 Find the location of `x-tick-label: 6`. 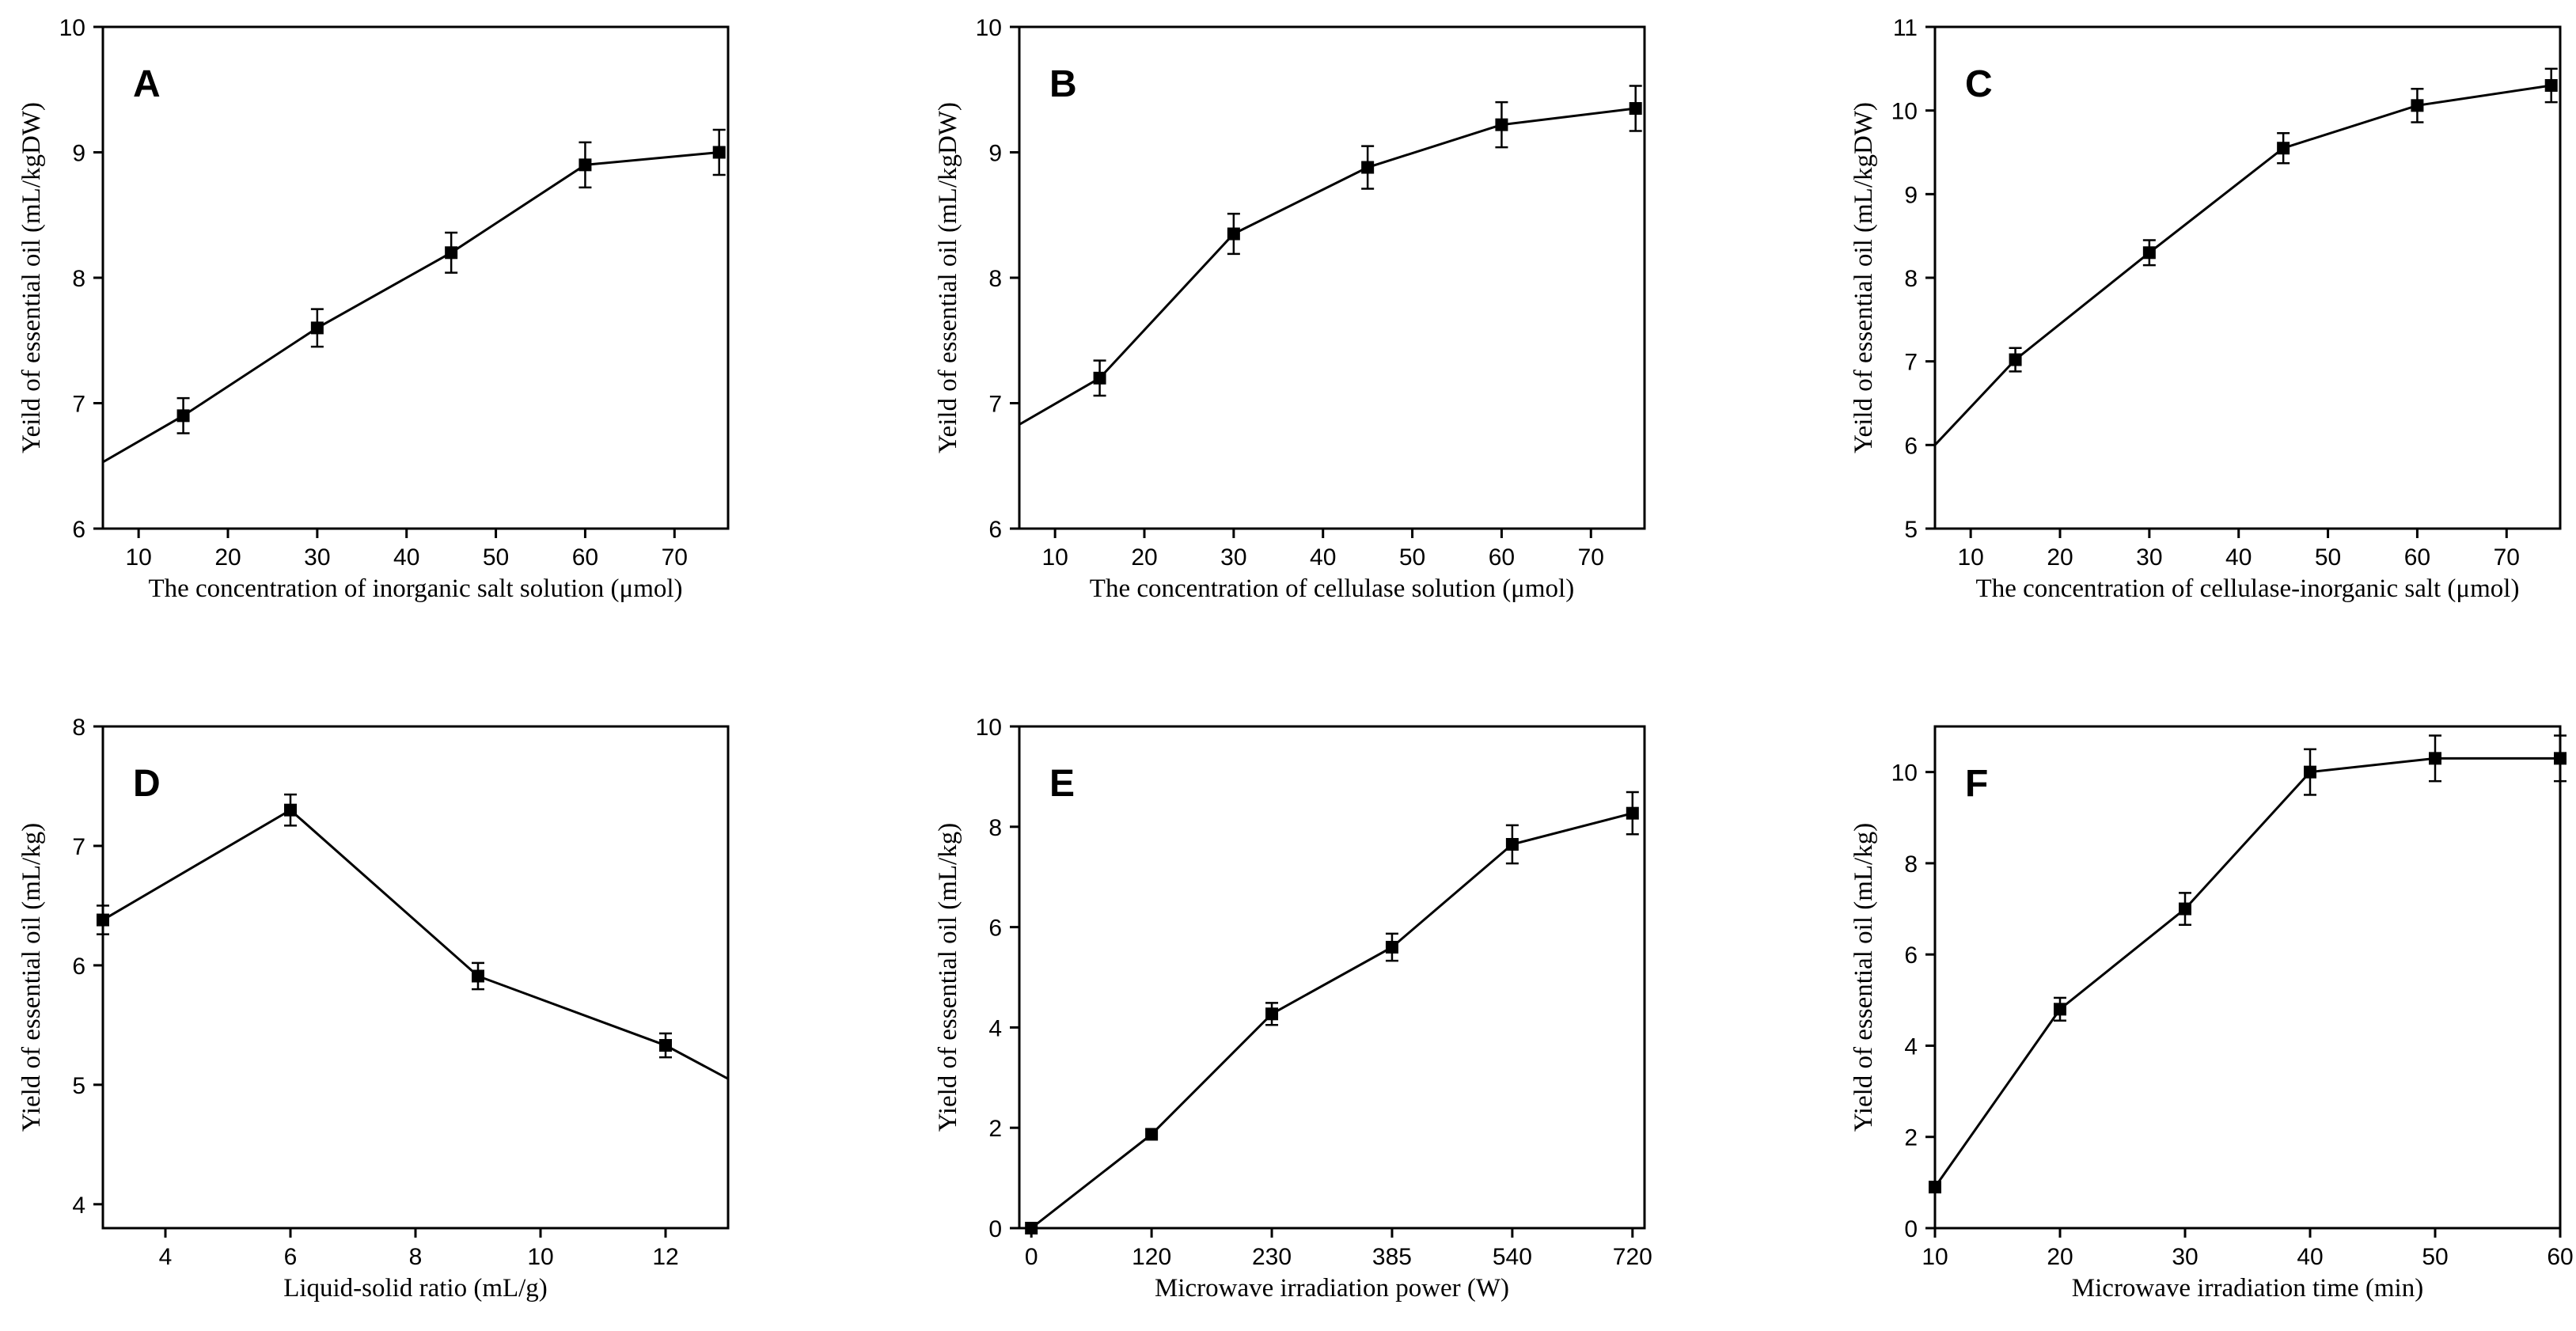

x-tick-label: 6 is located at coordinates (291, 1257).